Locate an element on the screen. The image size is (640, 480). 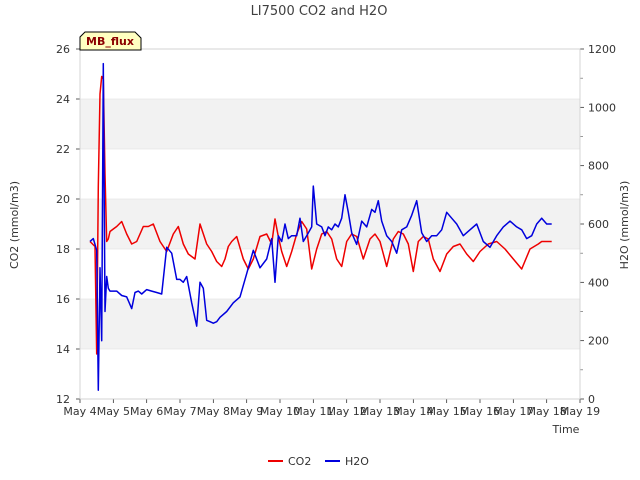
legend-h2o-label: H2O is located at coordinates (357, 461).